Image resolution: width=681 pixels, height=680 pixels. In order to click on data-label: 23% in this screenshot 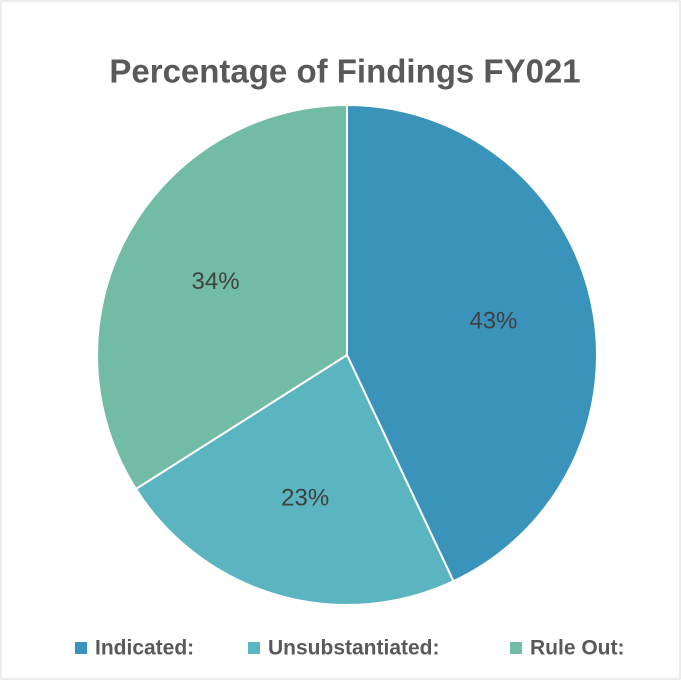, I will do `click(305, 497)`.